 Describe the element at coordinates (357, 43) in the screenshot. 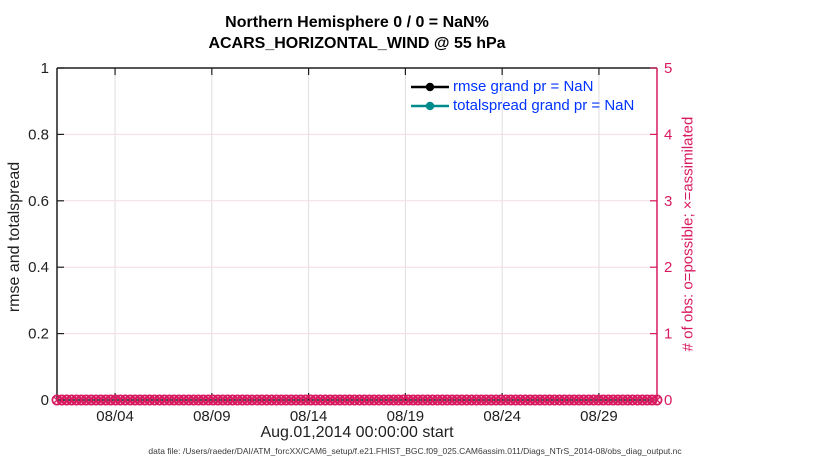

I see `plot-title-line2: ACARS_HORIZONTAL_WIND @ 55 hPa` at that location.